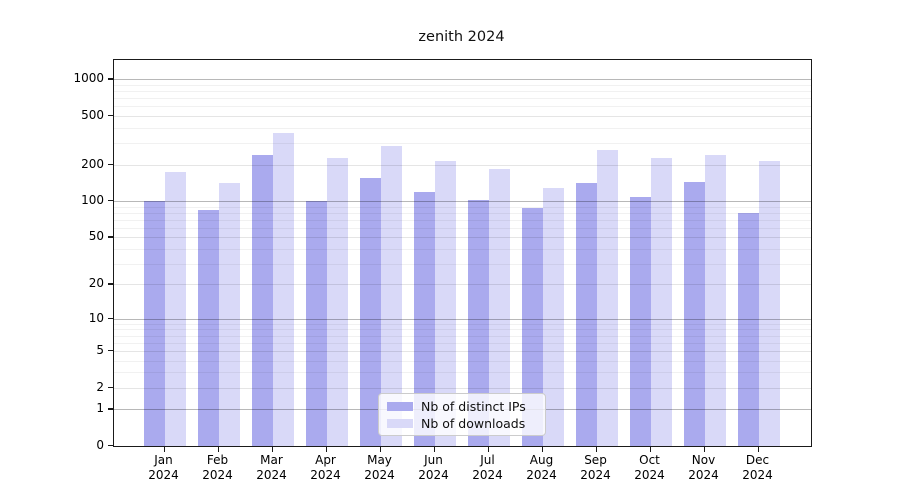 Image resolution: width=900 pixels, height=500 pixels. Describe the element at coordinates (694, 313) in the screenshot. I see `bar-ips-nov` at that location.